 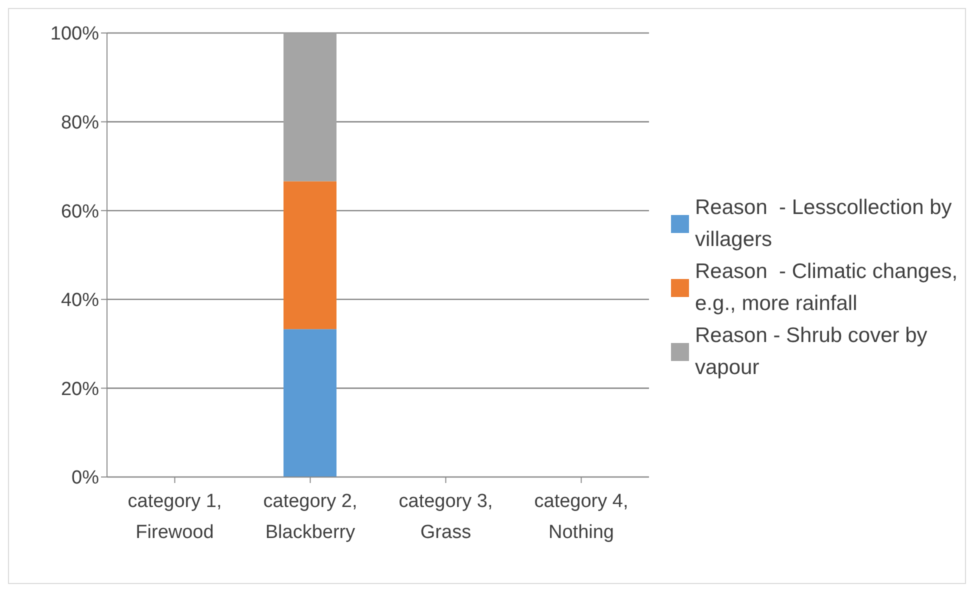 I want to click on y-tick-label: 20%, so click(x=80, y=389).